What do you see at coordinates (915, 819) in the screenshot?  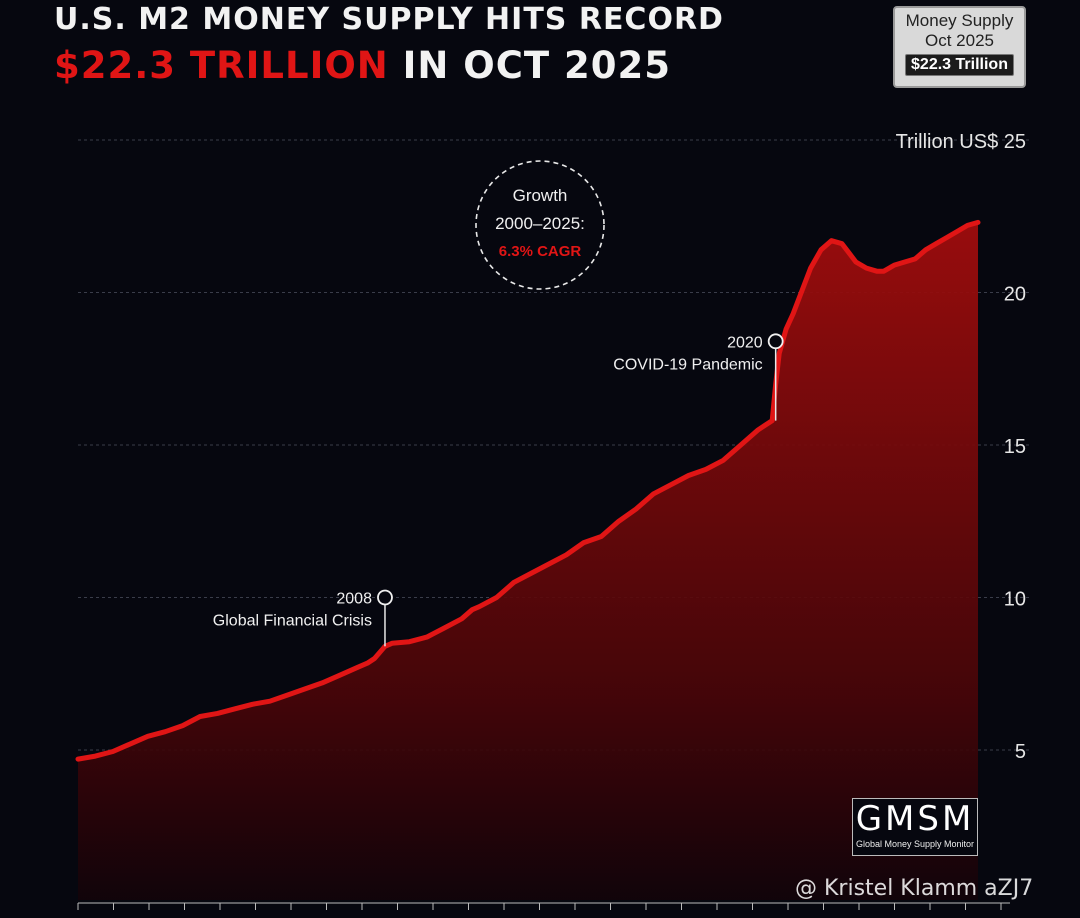 I see `logo-text: GMSM` at bounding box center [915, 819].